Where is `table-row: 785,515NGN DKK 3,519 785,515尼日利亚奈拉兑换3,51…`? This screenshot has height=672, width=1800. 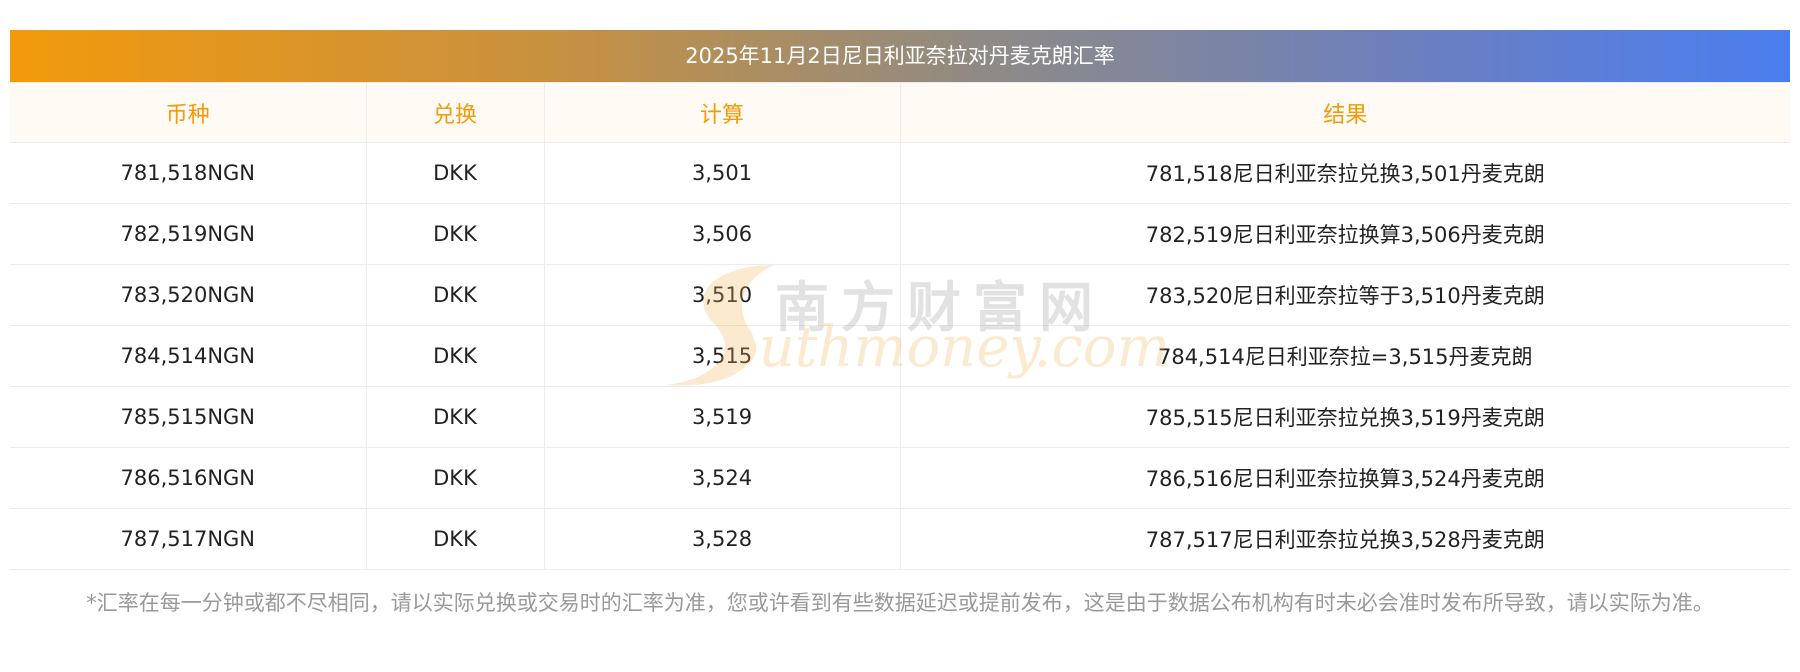 table-row: 785,515NGN DKK 3,519 785,515尼日利亚奈拉兑换3,51… is located at coordinates (900, 417).